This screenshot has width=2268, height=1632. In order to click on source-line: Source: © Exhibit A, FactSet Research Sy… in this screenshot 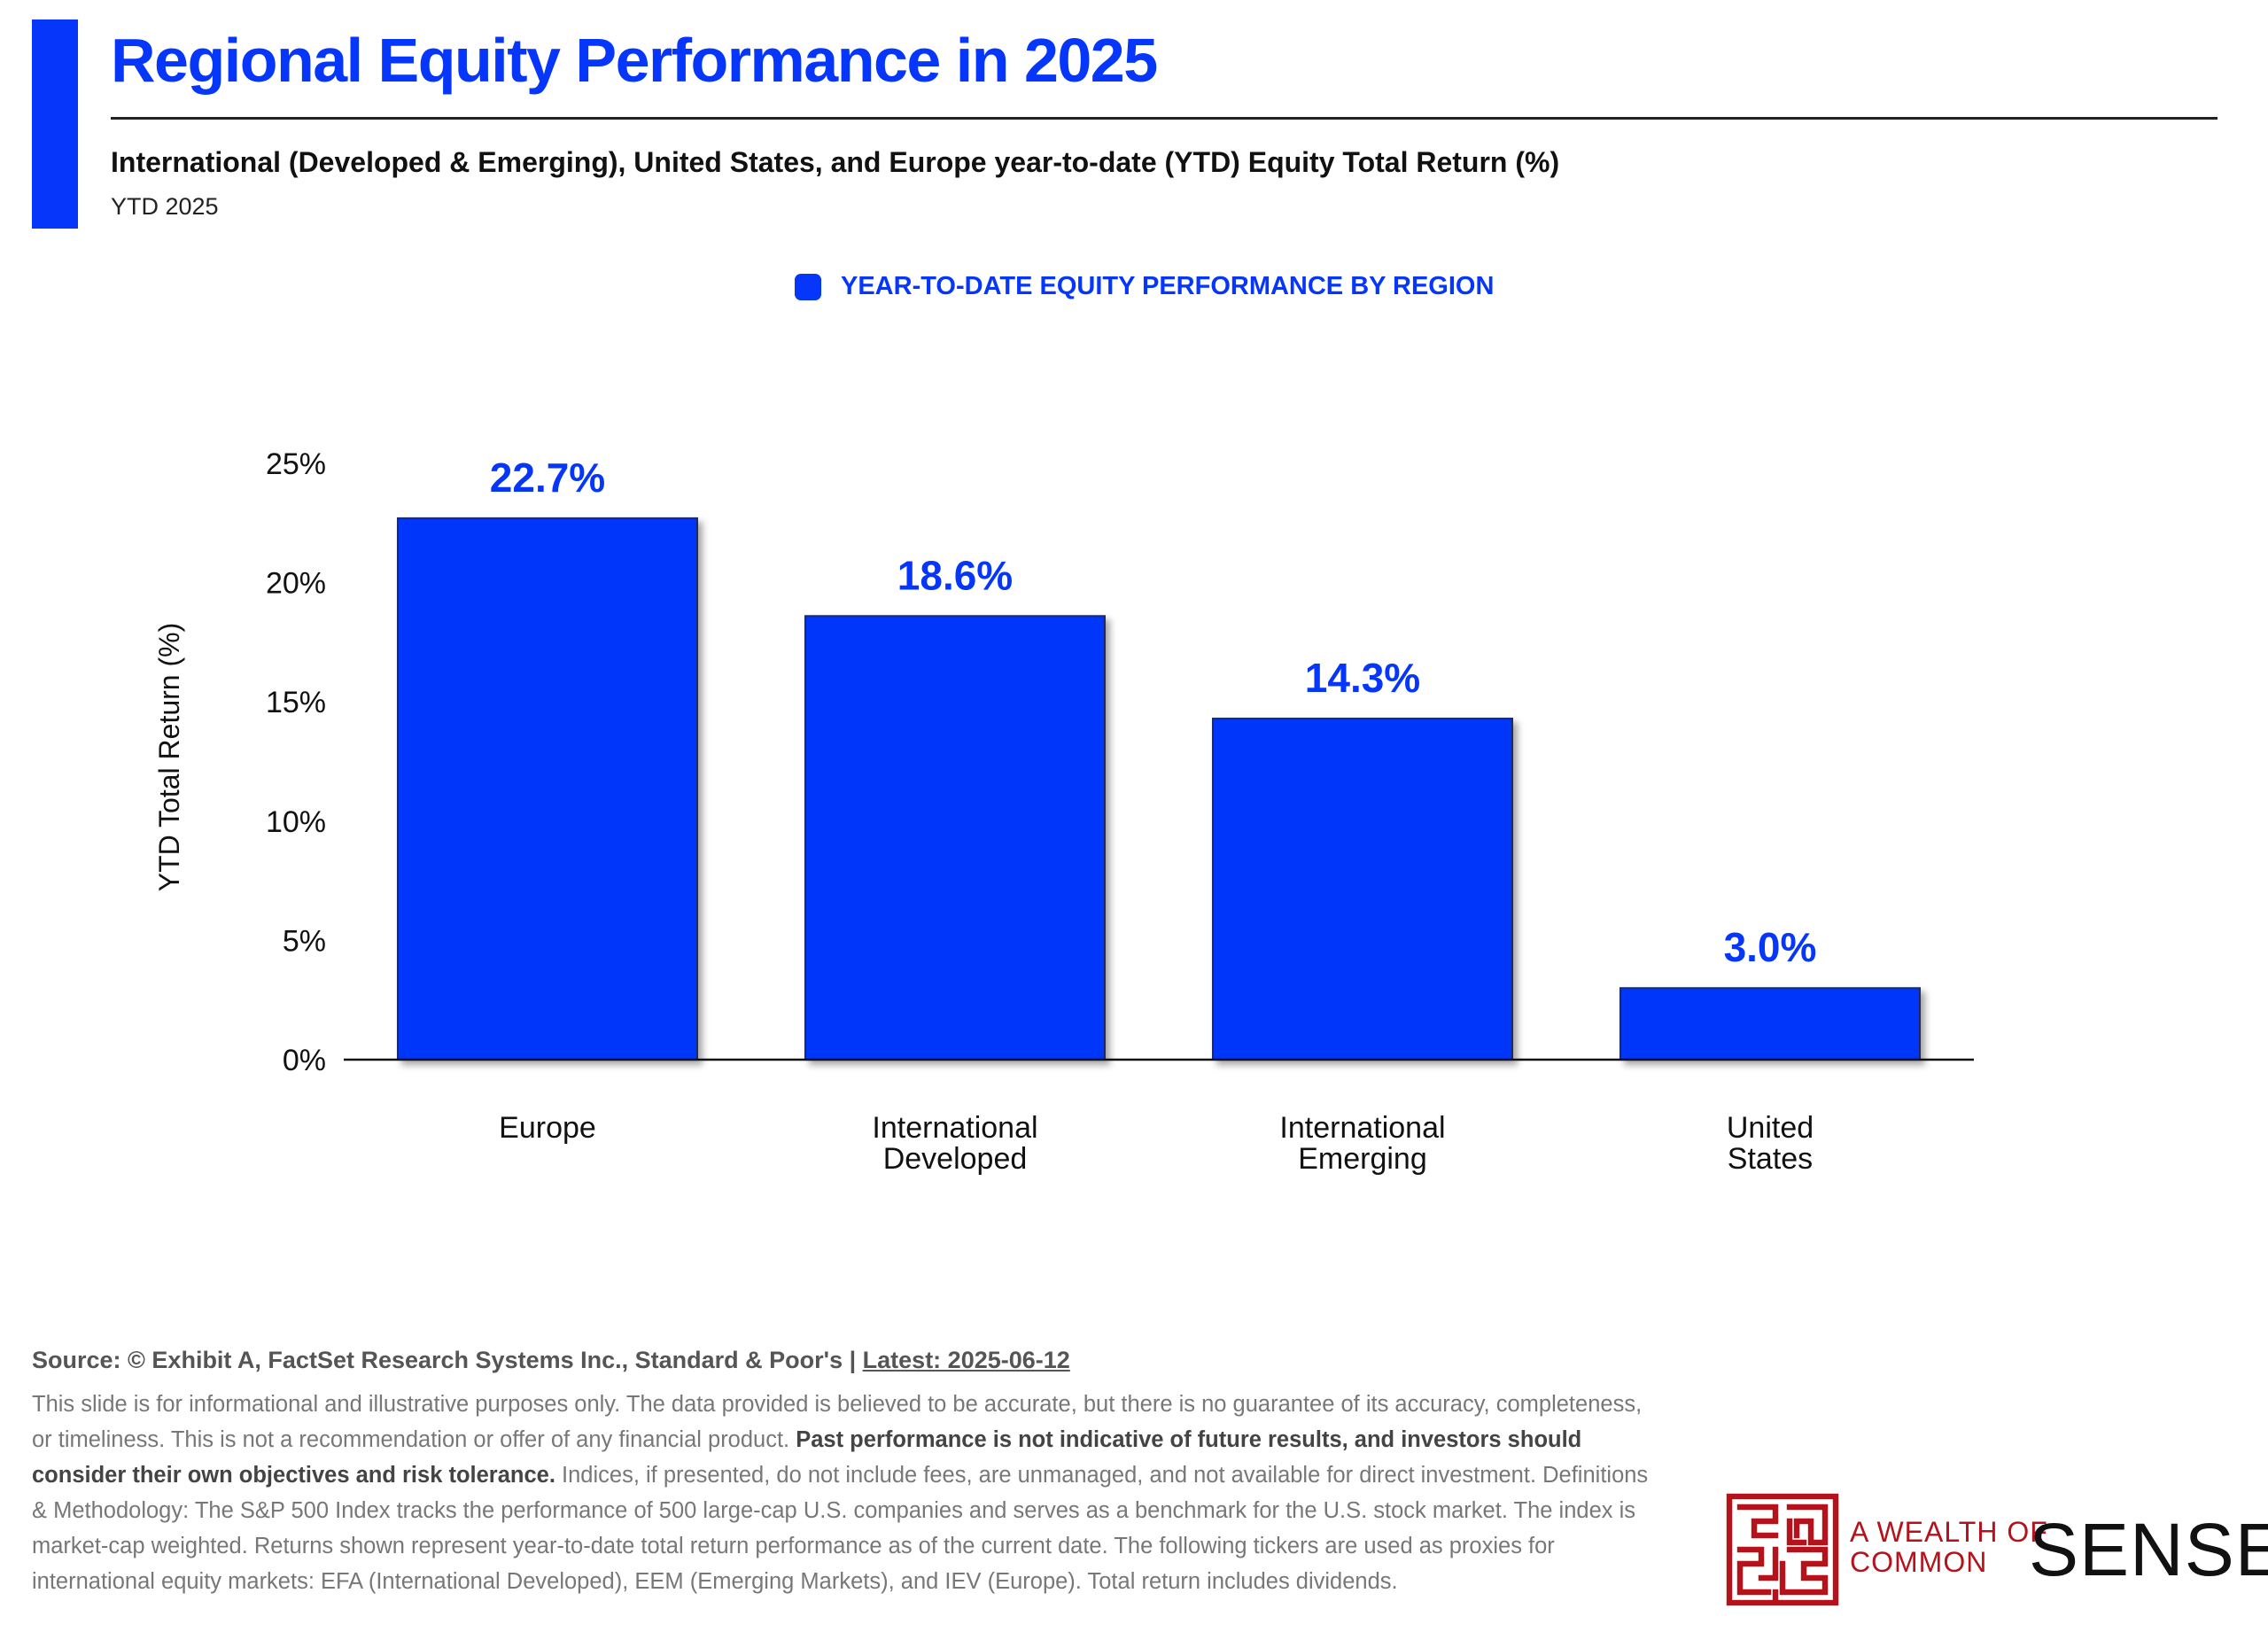, I will do `click(842, 1360)`.